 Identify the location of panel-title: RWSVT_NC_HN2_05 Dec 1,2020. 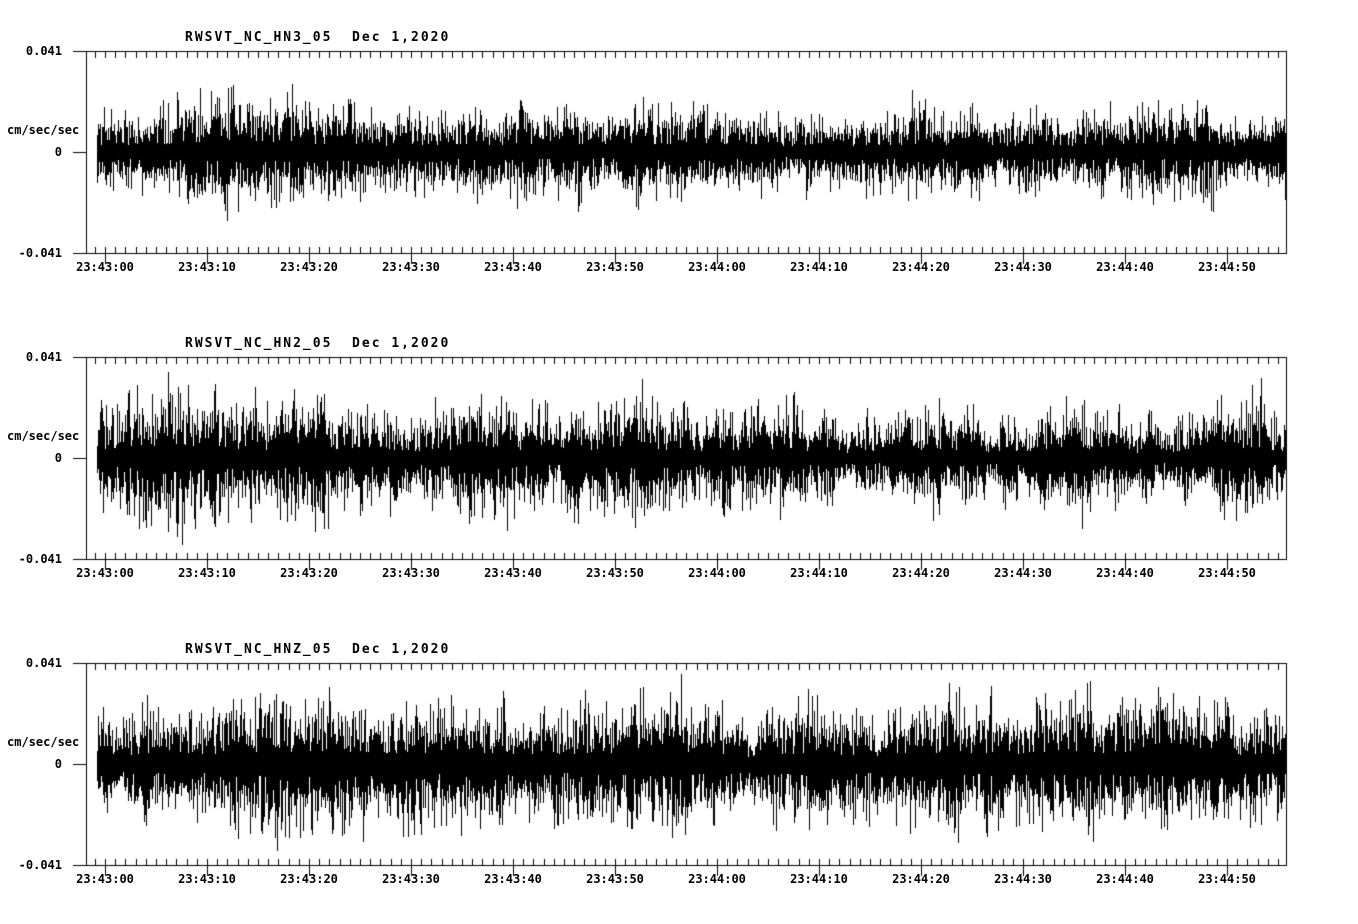
(318, 343).